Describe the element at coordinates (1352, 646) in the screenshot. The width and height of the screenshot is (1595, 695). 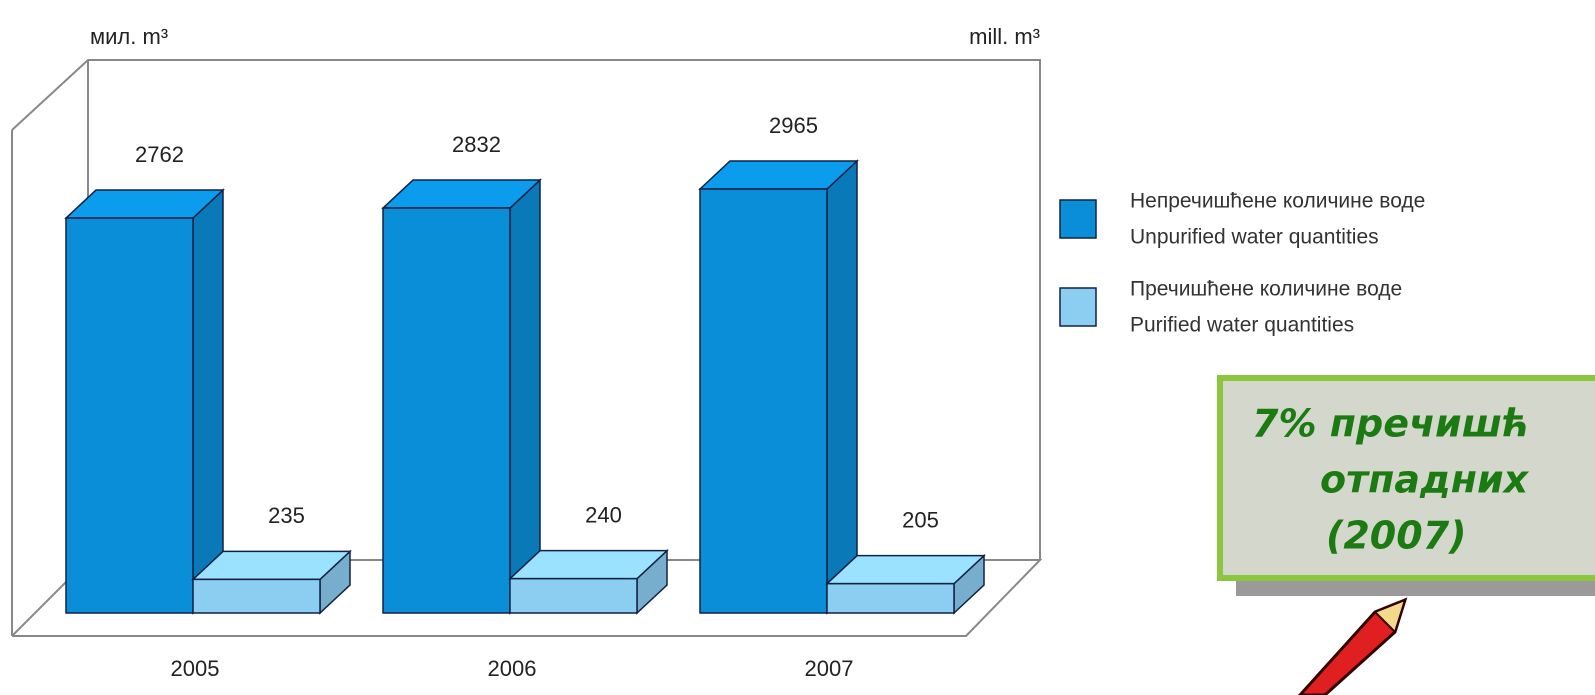
I see `pencil` at that location.